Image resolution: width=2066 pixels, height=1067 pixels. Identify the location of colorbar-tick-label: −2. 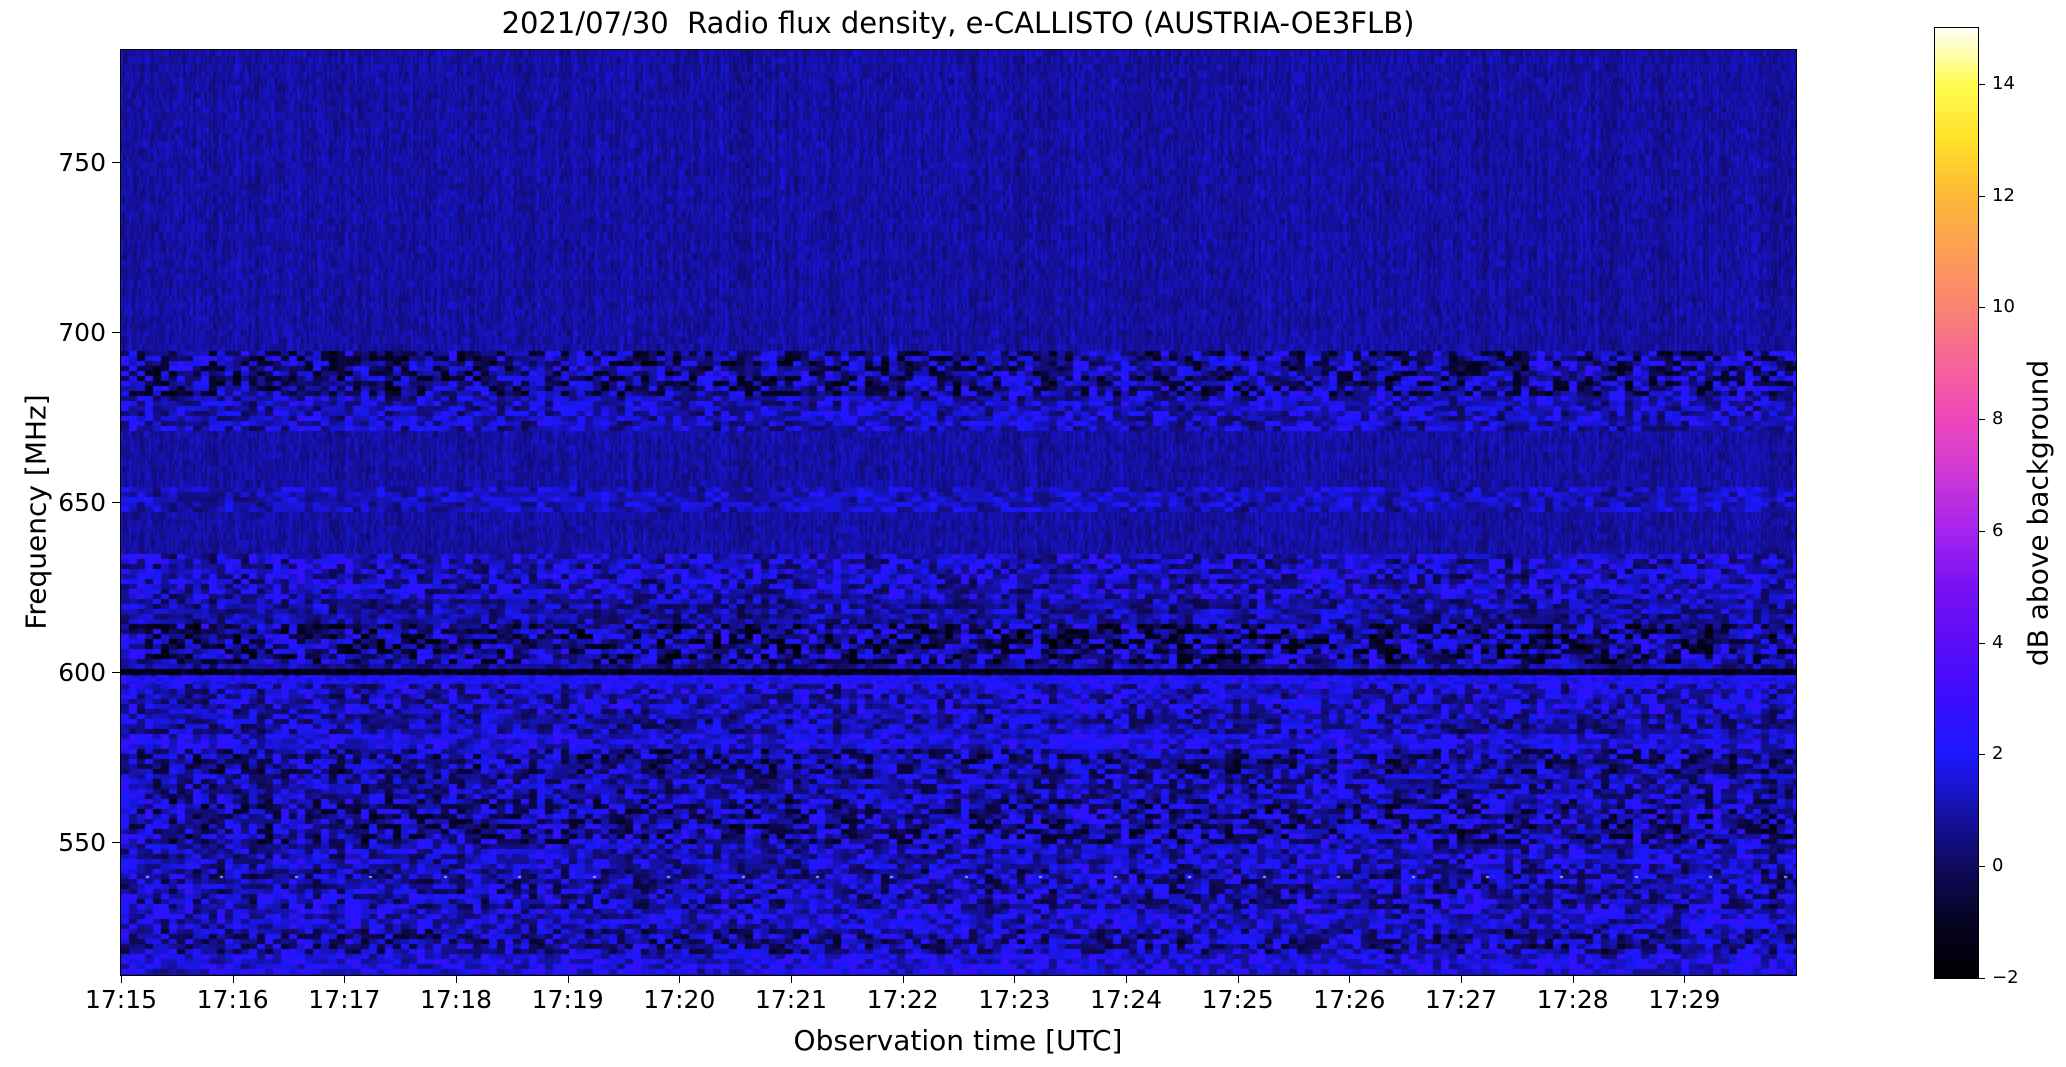
(2005, 977).